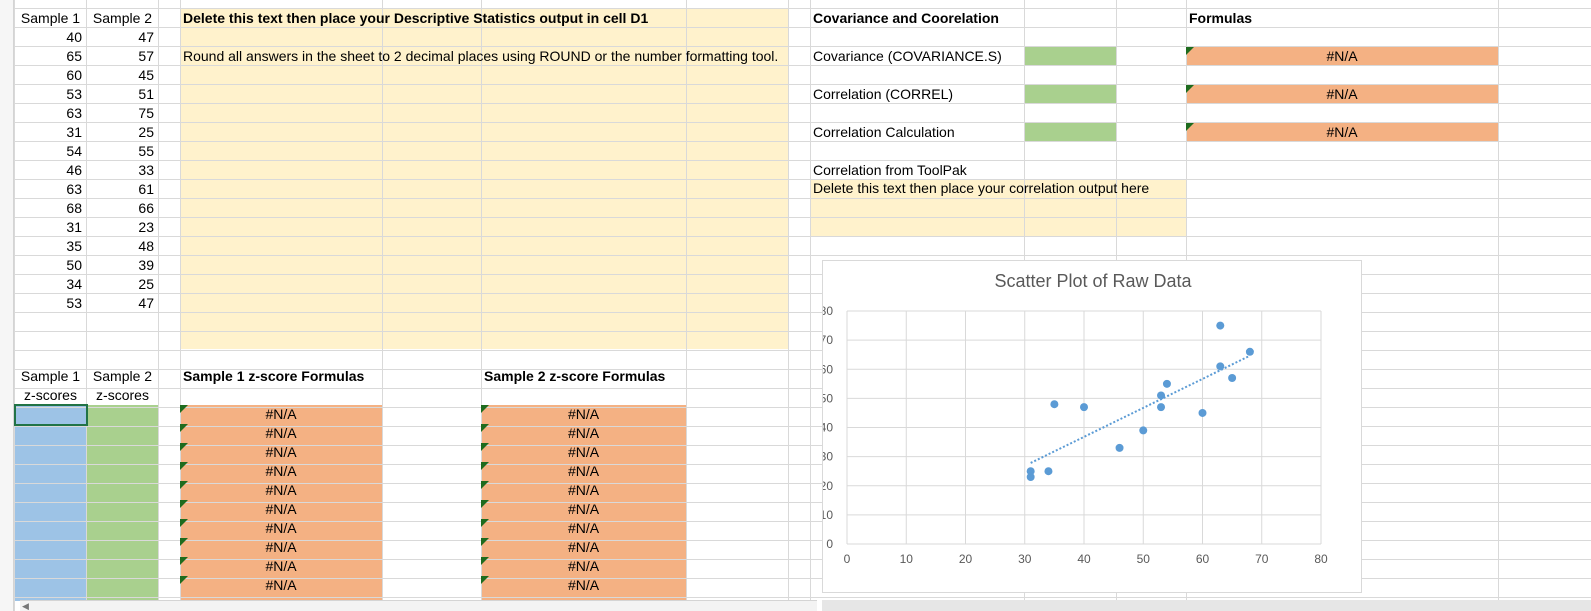  What do you see at coordinates (146, 56) in the screenshot?
I see `sample2-value: 57` at bounding box center [146, 56].